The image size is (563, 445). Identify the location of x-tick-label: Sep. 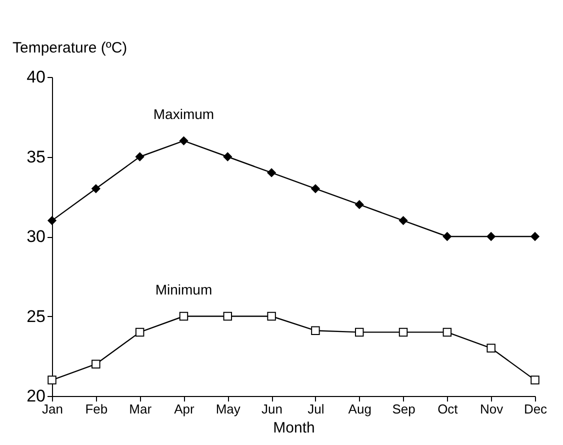
(404, 409).